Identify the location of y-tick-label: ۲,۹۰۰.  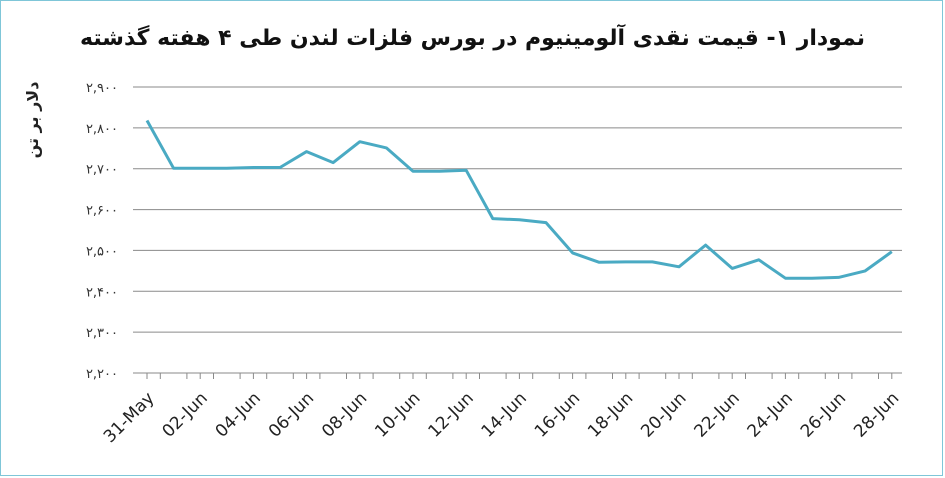
(102, 88).